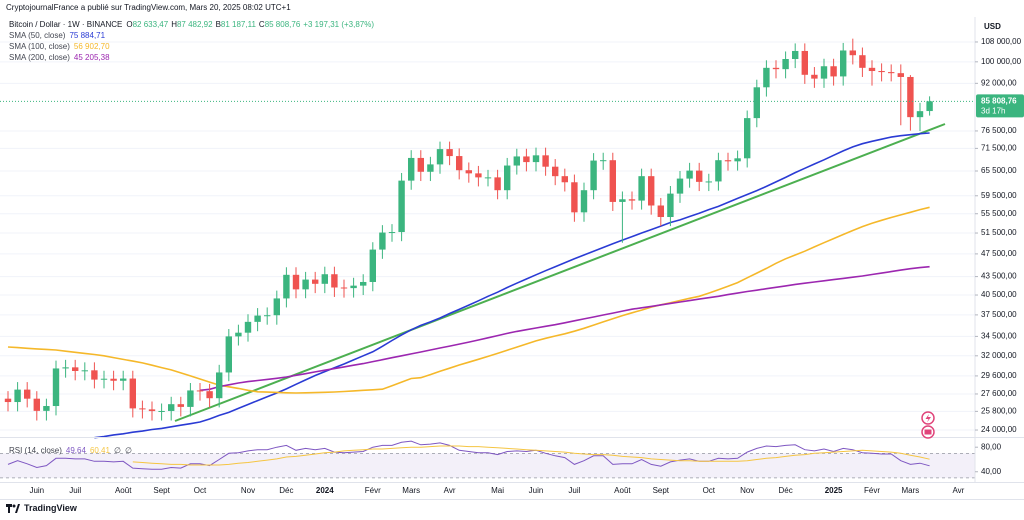 Image resolution: width=1024 pixels, height=520 pixels. I want to click on ohlc-value: 85 808,76, so click(282, 24).